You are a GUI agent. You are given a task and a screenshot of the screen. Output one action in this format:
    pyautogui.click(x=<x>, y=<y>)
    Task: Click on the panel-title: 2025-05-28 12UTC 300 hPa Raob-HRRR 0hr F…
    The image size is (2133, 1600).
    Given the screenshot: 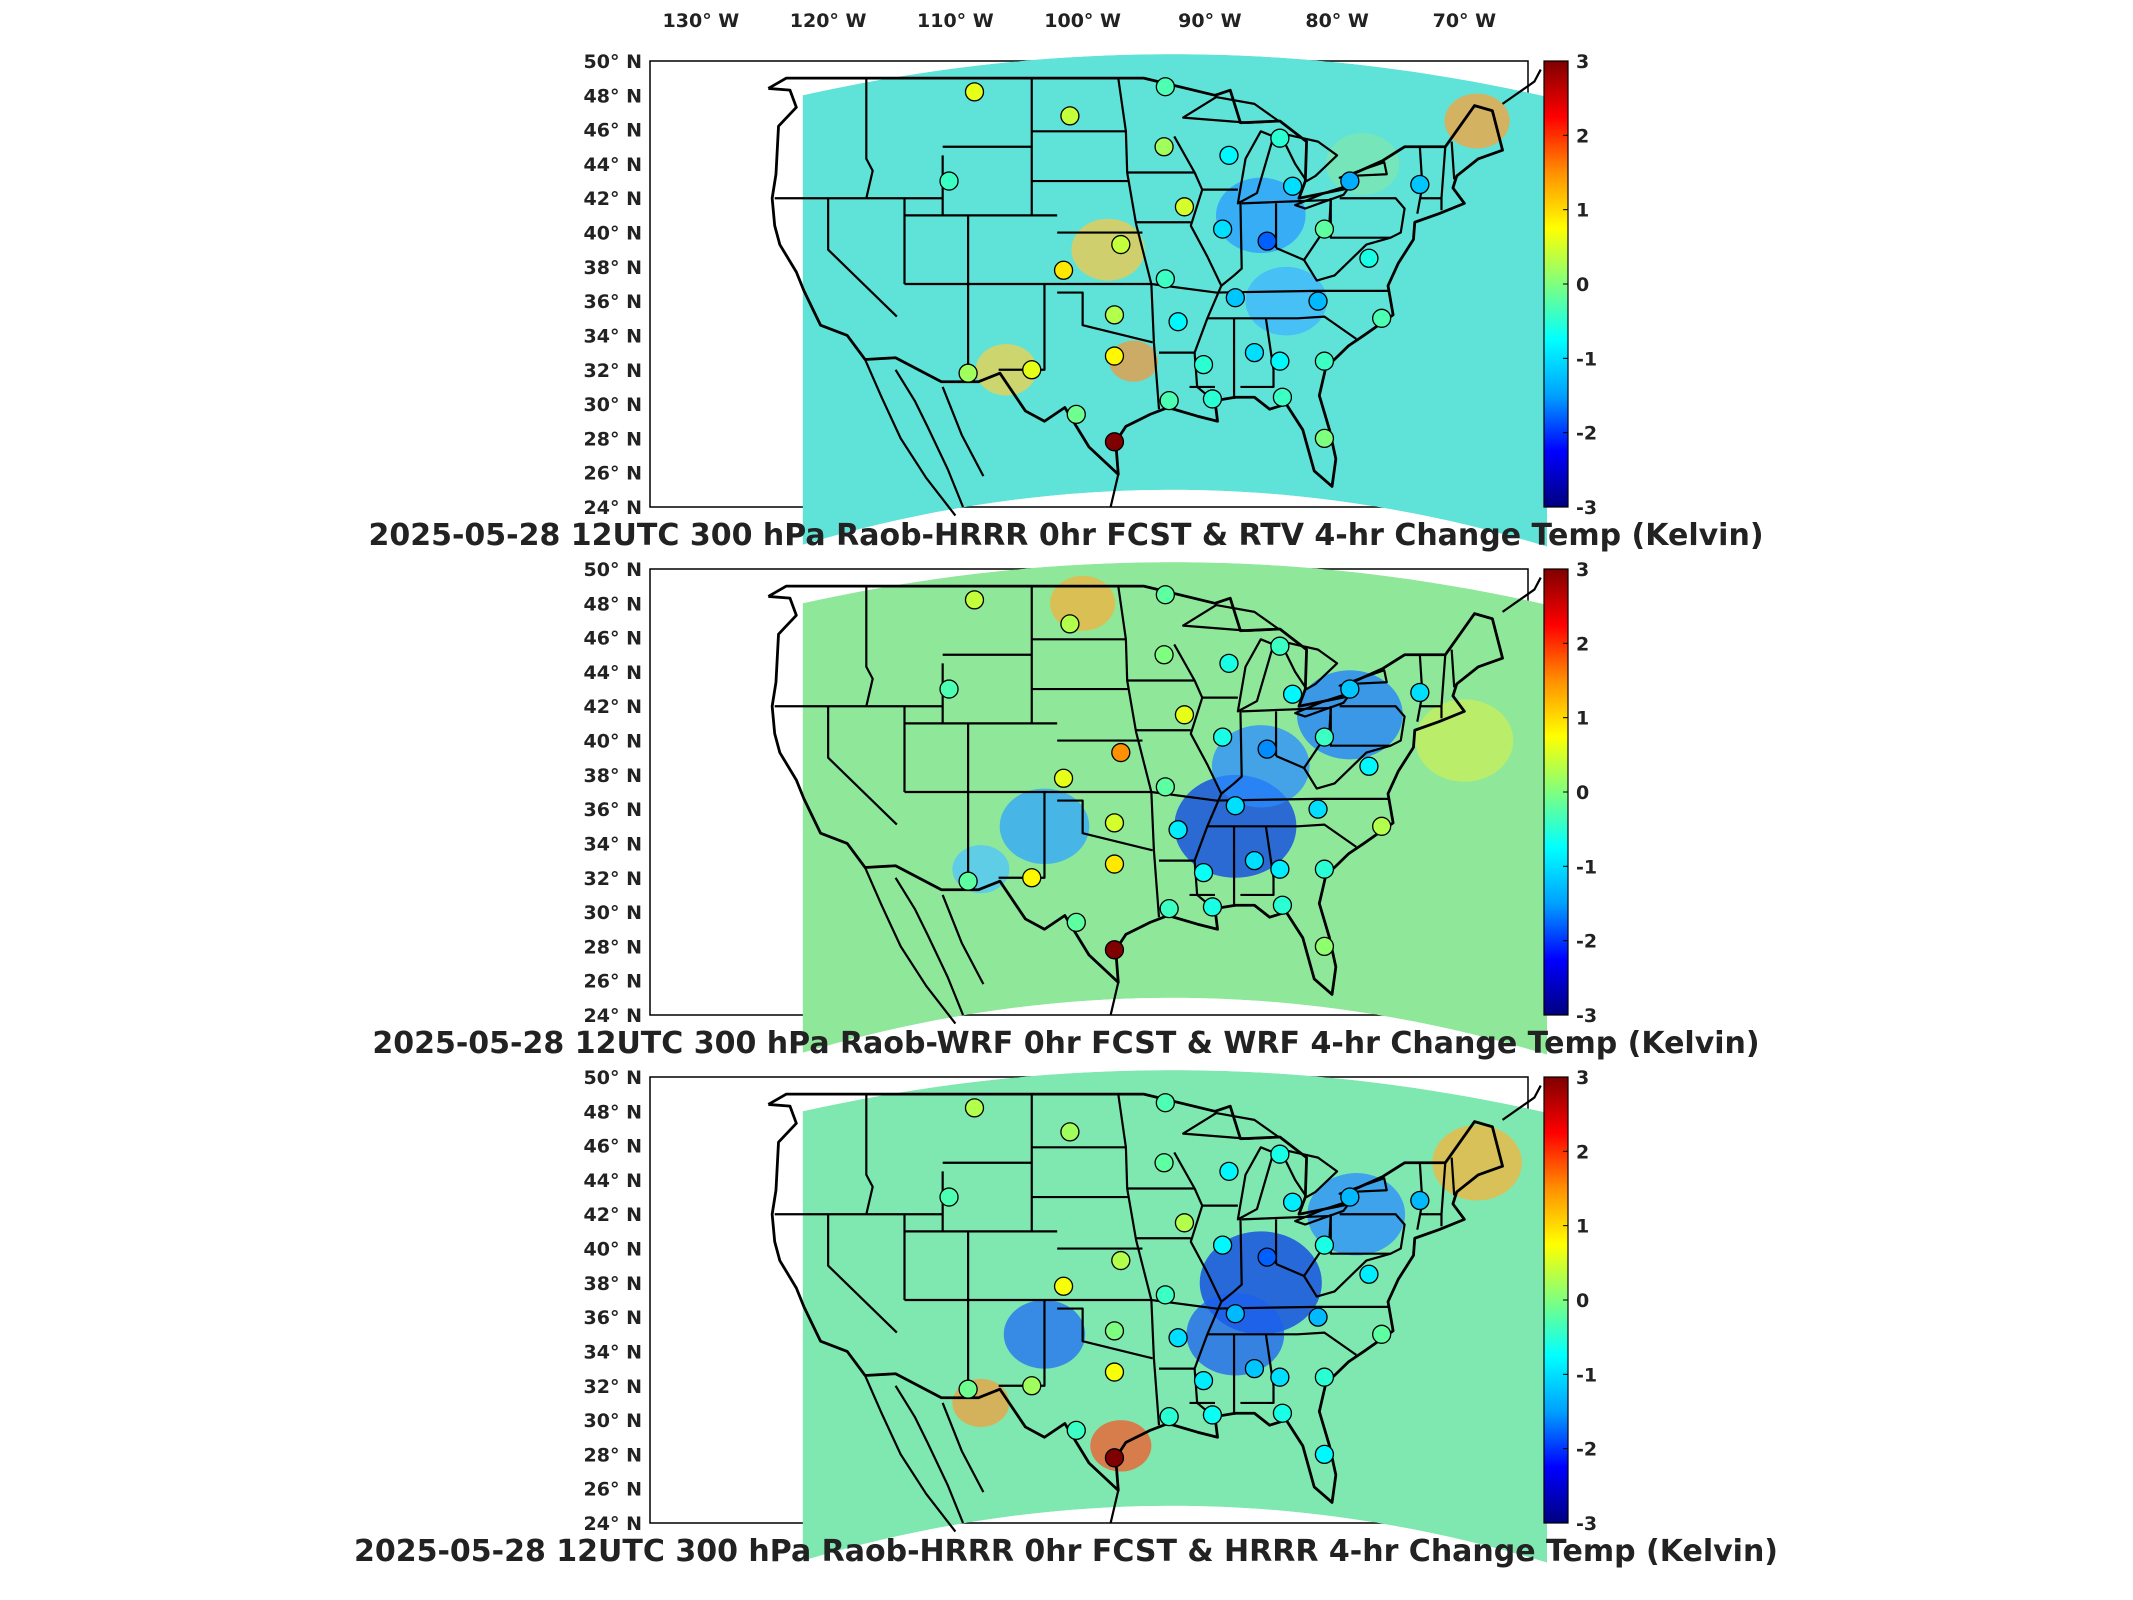 What is the action you would take?
    pyautogui.click(x=1065, y=535)
    